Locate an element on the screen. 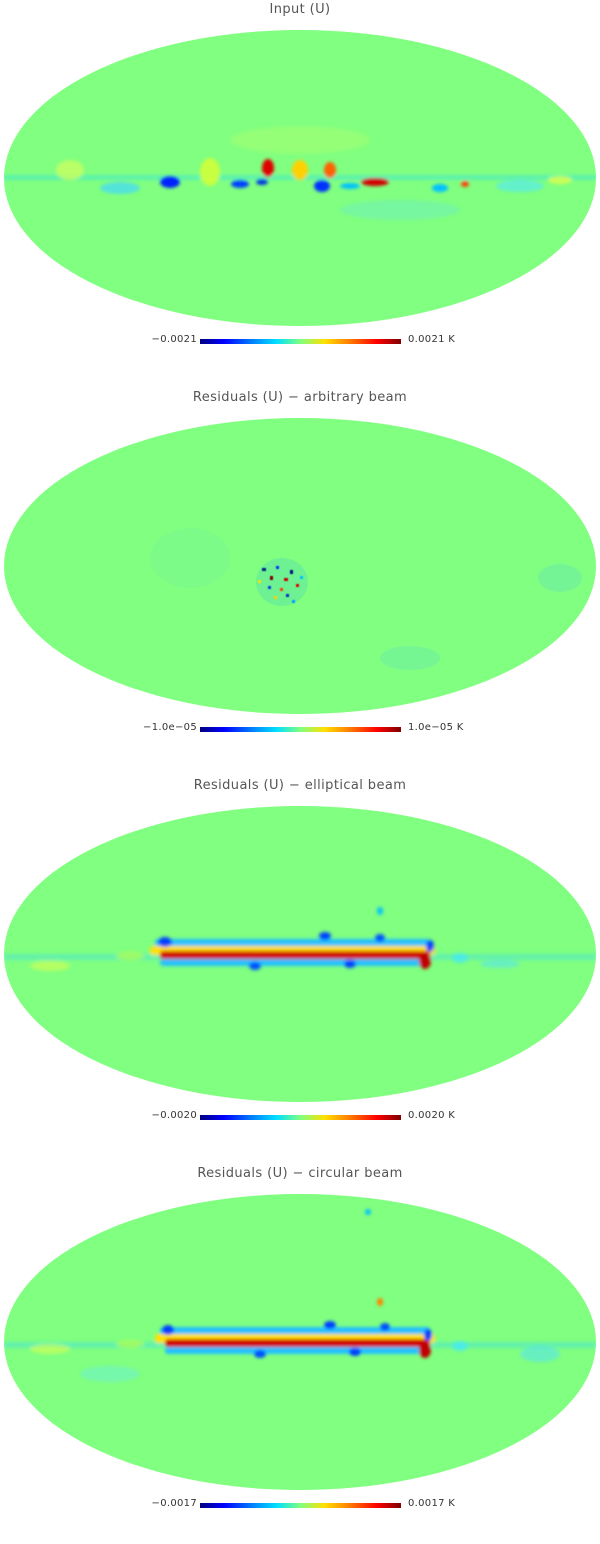 The image size is (600, 1544). panel-title: Residuals (U) − elliptical beam is located at coordinates (300, 785).